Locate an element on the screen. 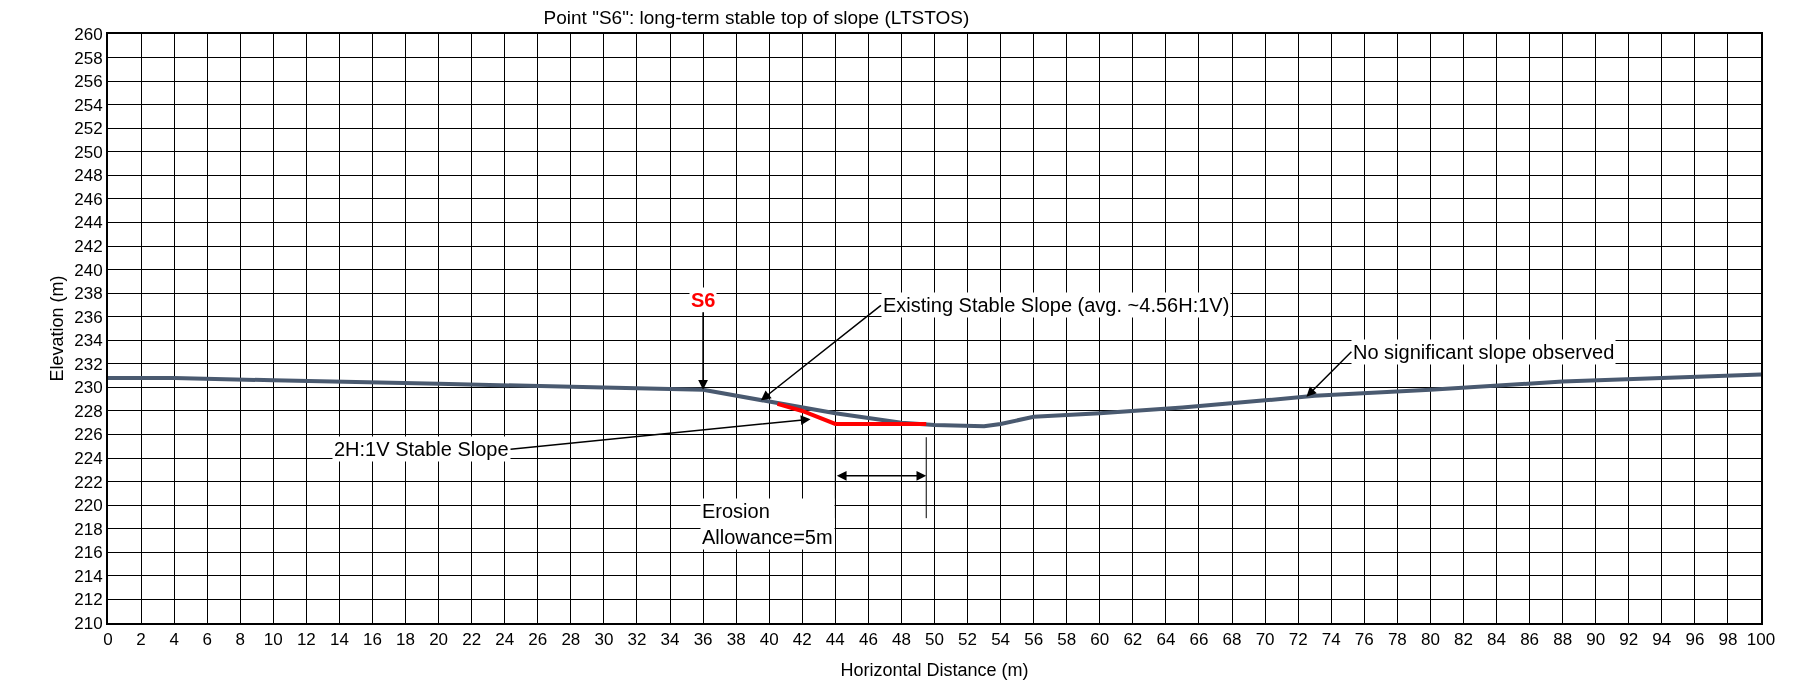 The height and width of the screenshot is (699, 1801). x-tick-label: 20 is located at coordinates (439, 640).